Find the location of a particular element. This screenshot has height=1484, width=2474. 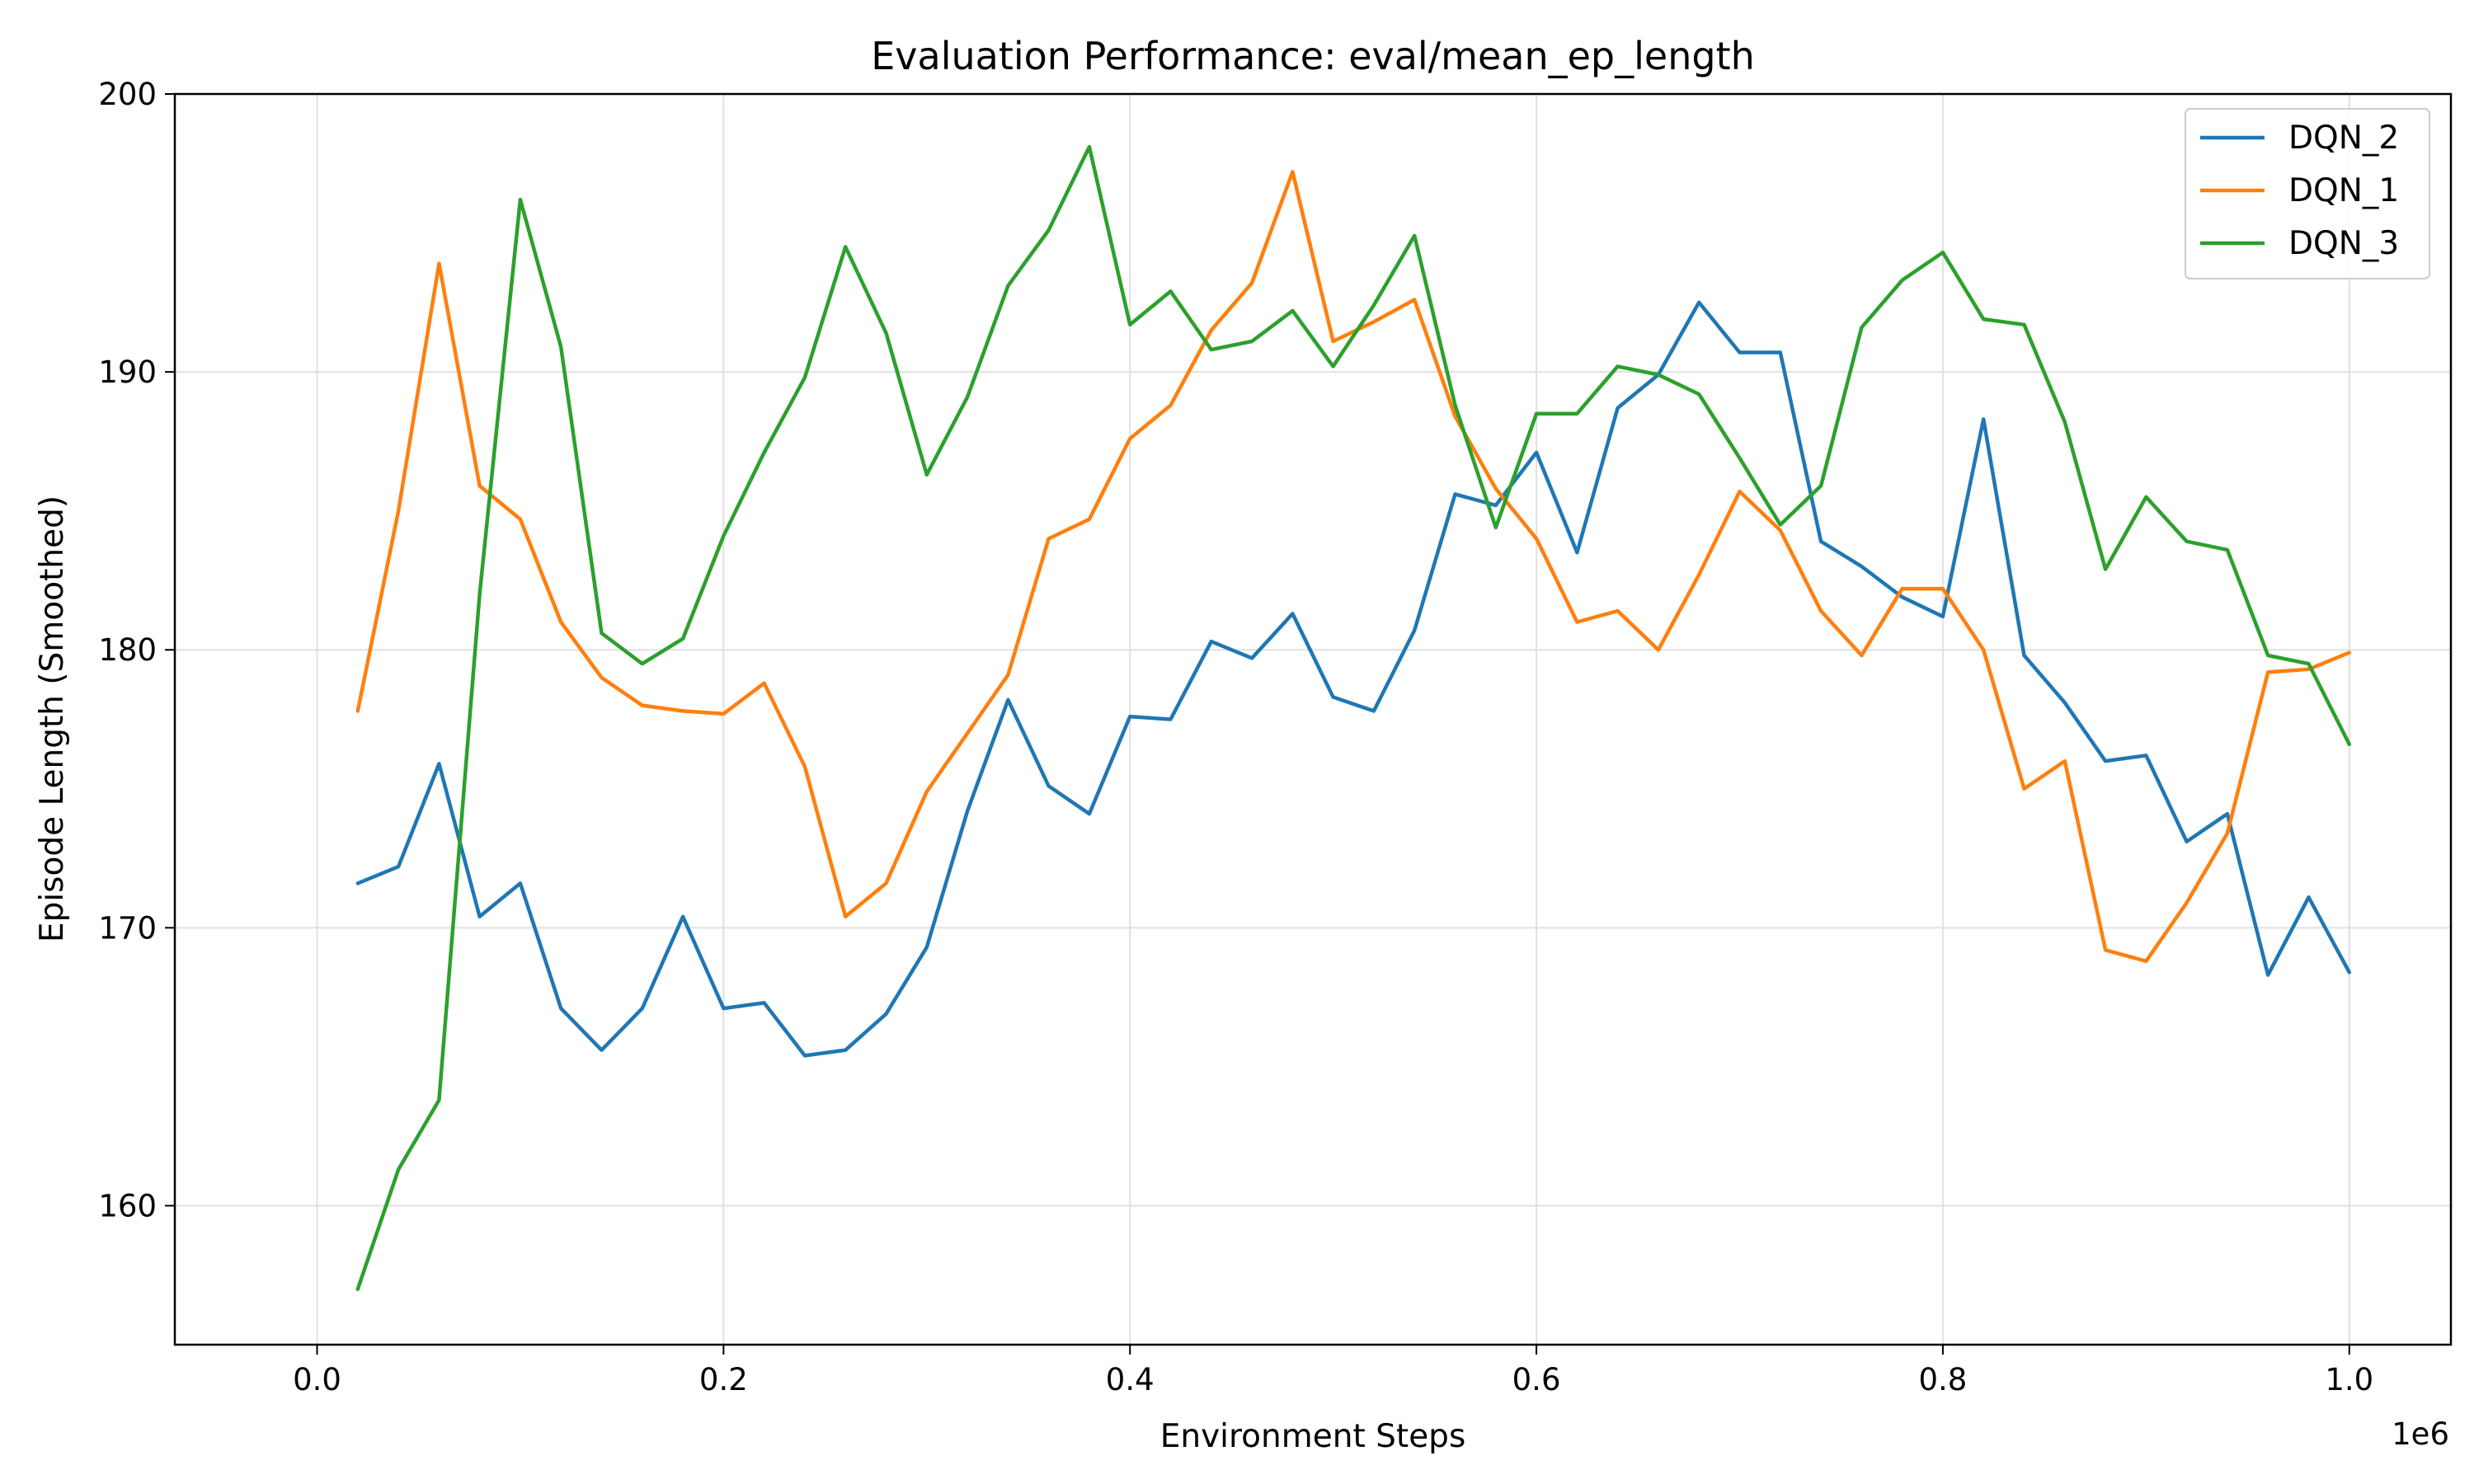

y-axis-ticks: 160 170 180 190 200 is located at coordinates (136, 650).